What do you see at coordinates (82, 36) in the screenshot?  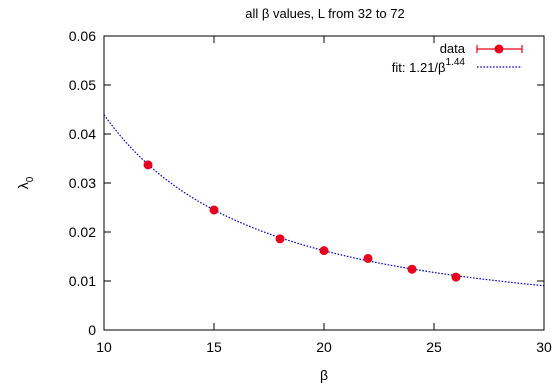 I see `y-tick-label: 0.06` at bounding box center [82, 36].